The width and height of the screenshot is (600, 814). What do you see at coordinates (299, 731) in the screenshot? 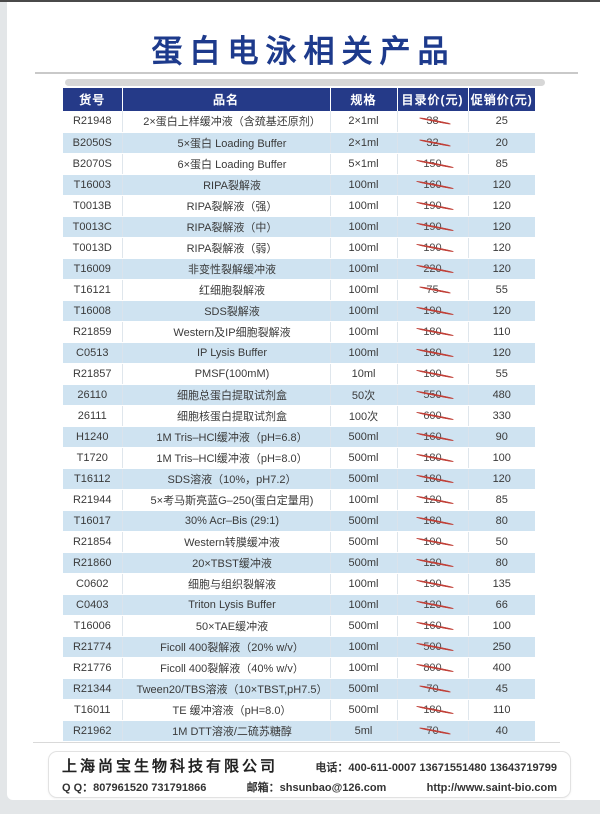
I see `table-row: R21962 1M DTT溶液/二硫苏糖醇 5ml 70 40` at bounding box center [299, 731].